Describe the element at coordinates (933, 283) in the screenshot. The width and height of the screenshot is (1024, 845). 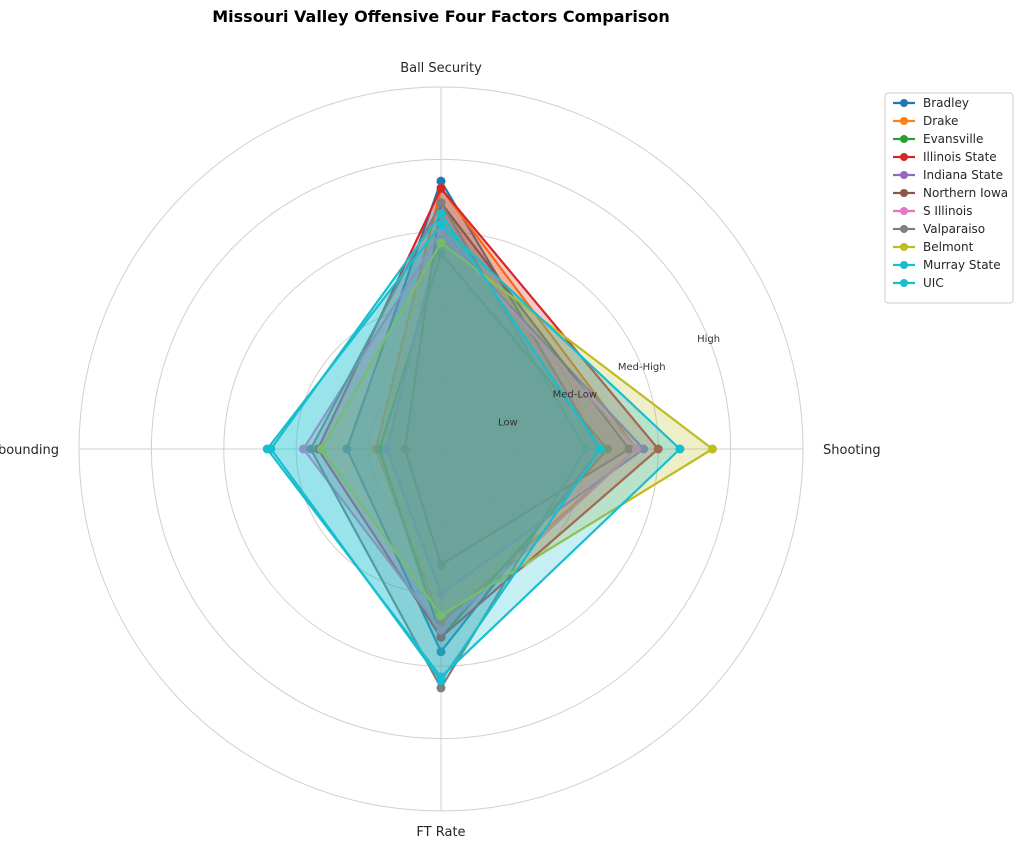
I see `legend-label: UIC` at that location.